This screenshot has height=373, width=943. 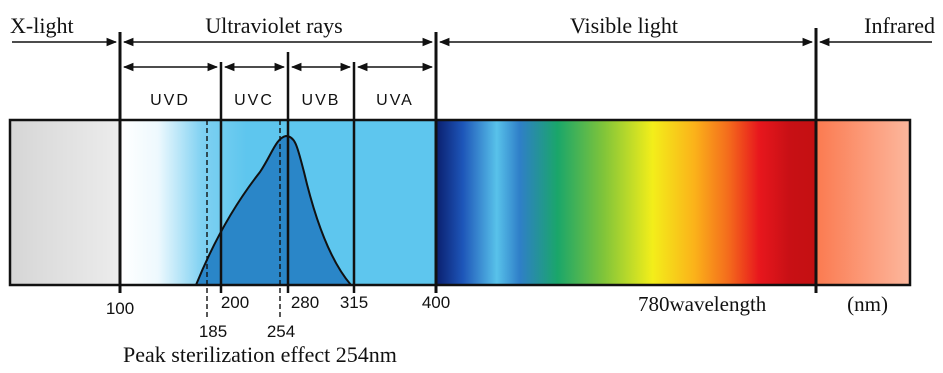 What do you see at coordinates (305, 302) in the screenshot?
I see `tick-280: 280` at bounding box center [305, 302].